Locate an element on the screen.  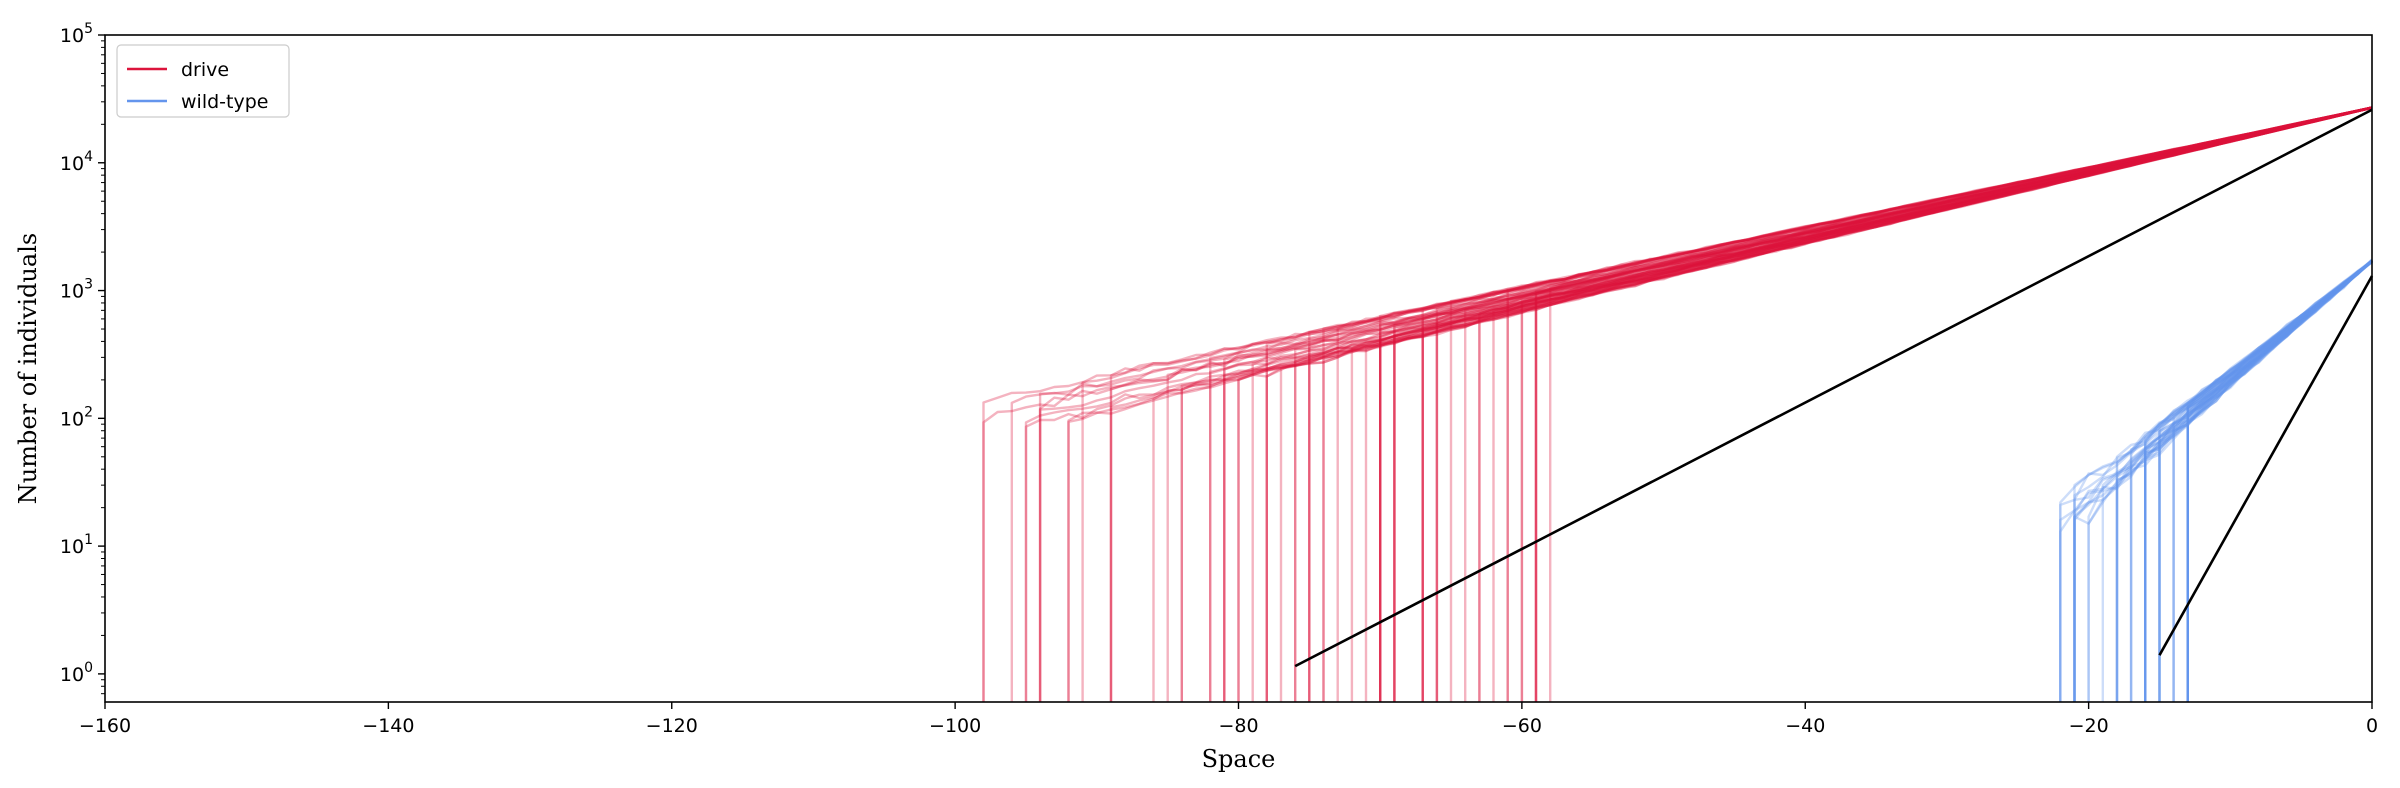
y-tick-label: 10⁴ is located at coordinates (76, 162).